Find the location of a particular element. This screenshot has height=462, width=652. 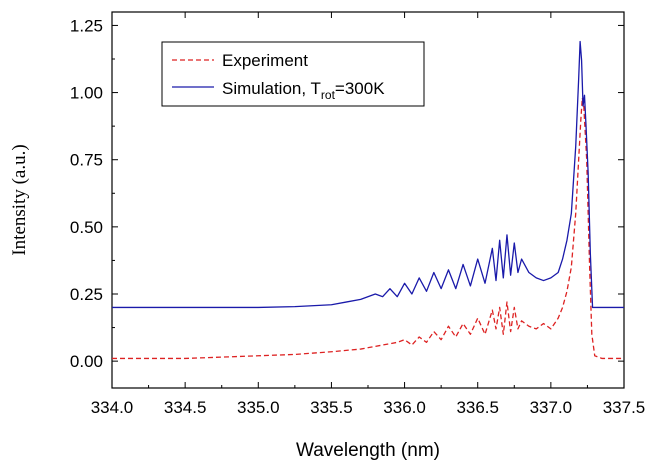

y-tick-label: 0.00 is located at coordinates (86, 361).